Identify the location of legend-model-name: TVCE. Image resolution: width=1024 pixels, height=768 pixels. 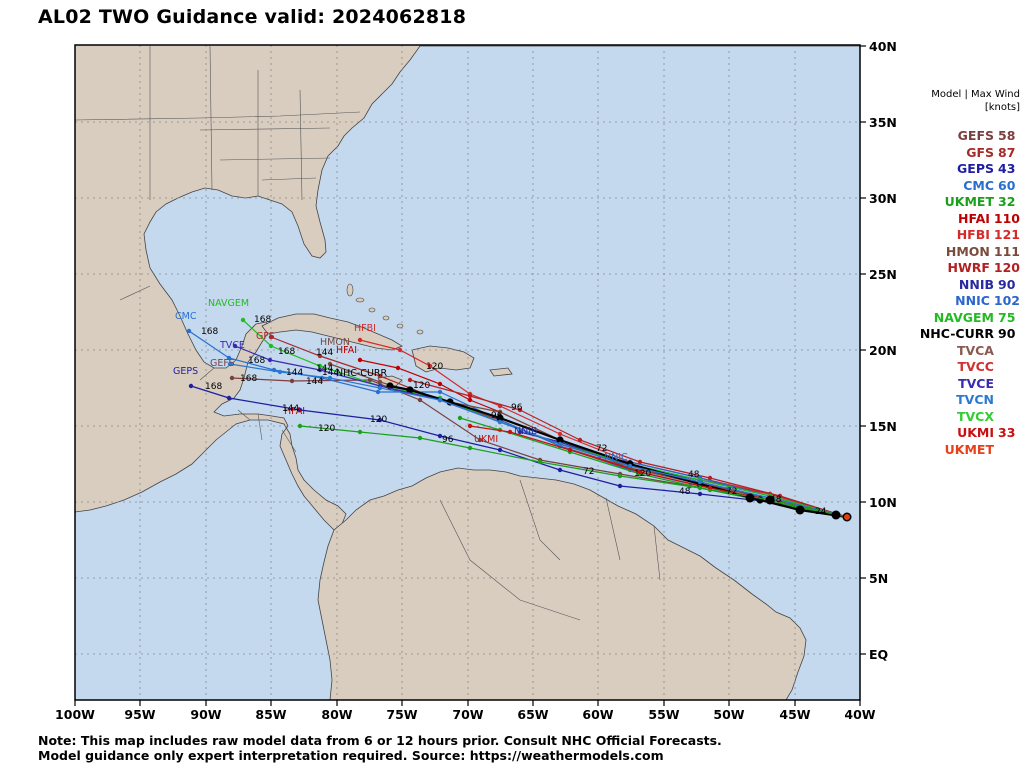
(976, 383).